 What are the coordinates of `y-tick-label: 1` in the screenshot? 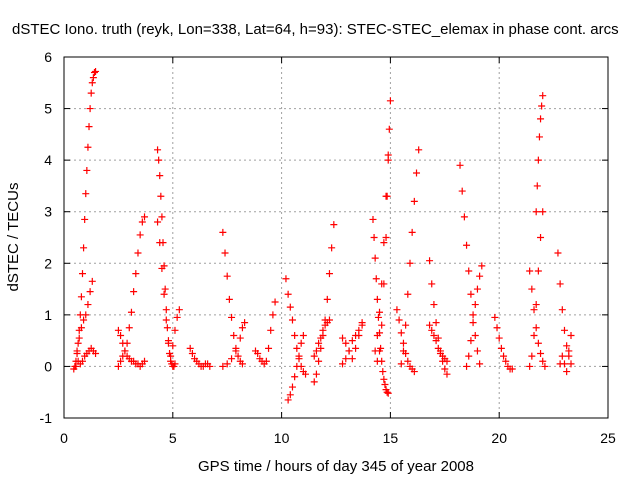 It's located at (48, 315).